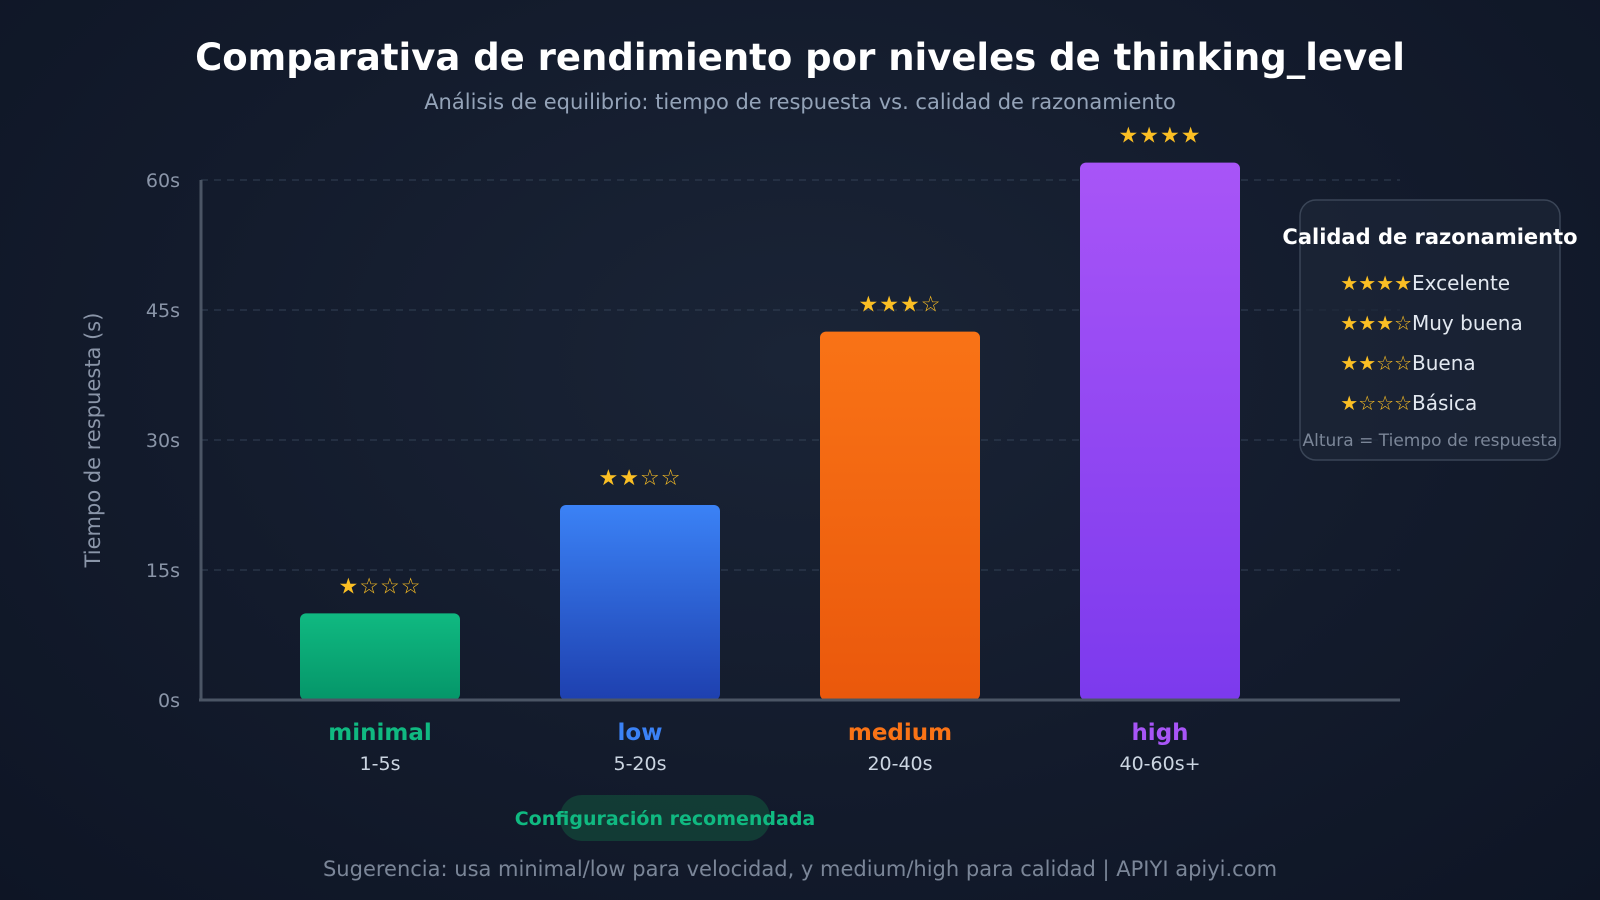  Describe the element at coordinates (163, 181) in the screenshot. I see `y-tick-label: 60s` at that location.